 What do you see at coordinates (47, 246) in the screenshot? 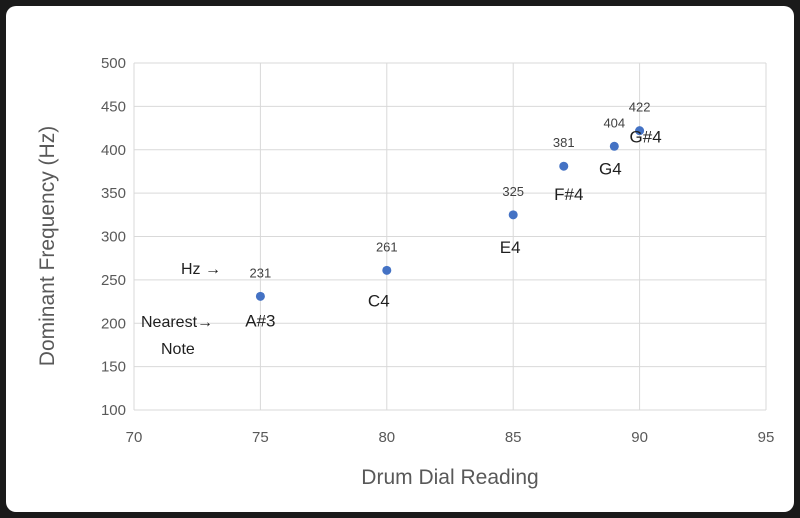
I see `y-axis-title: Dominant Frequency (Hz)` at bounding box center [47, 246].